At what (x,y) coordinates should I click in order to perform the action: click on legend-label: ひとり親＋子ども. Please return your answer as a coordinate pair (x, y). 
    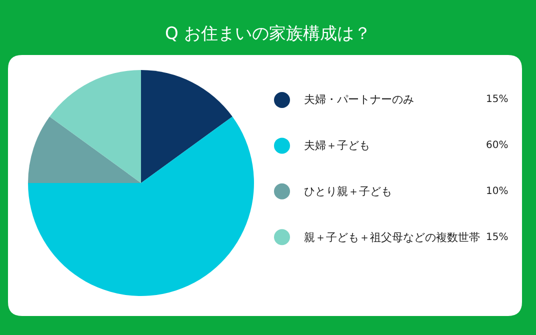
    Looking at the image, I should click on (348, 191).